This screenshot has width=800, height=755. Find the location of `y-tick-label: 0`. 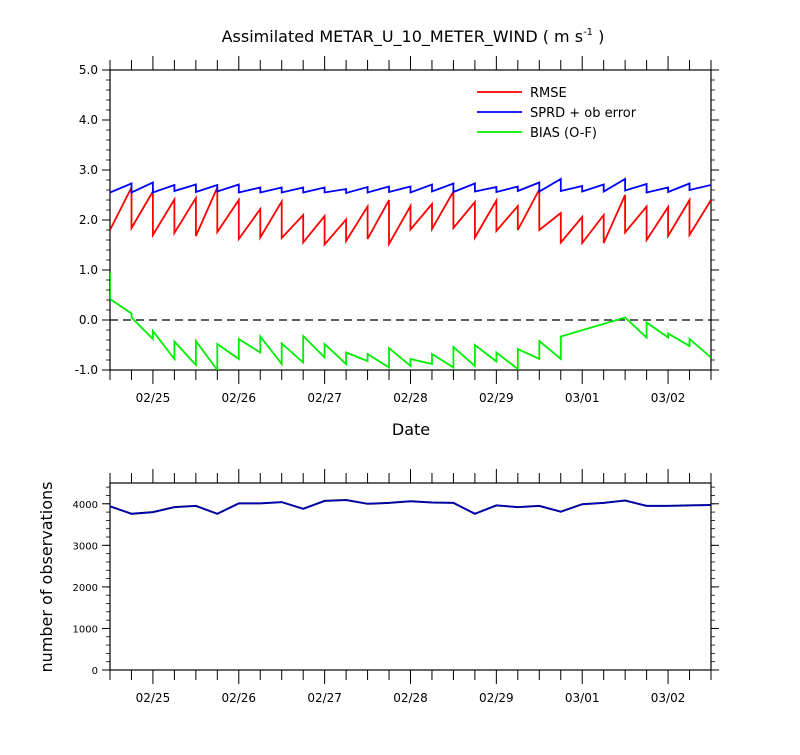

y-tick-label: 0 is located at coordinates (95, 671).